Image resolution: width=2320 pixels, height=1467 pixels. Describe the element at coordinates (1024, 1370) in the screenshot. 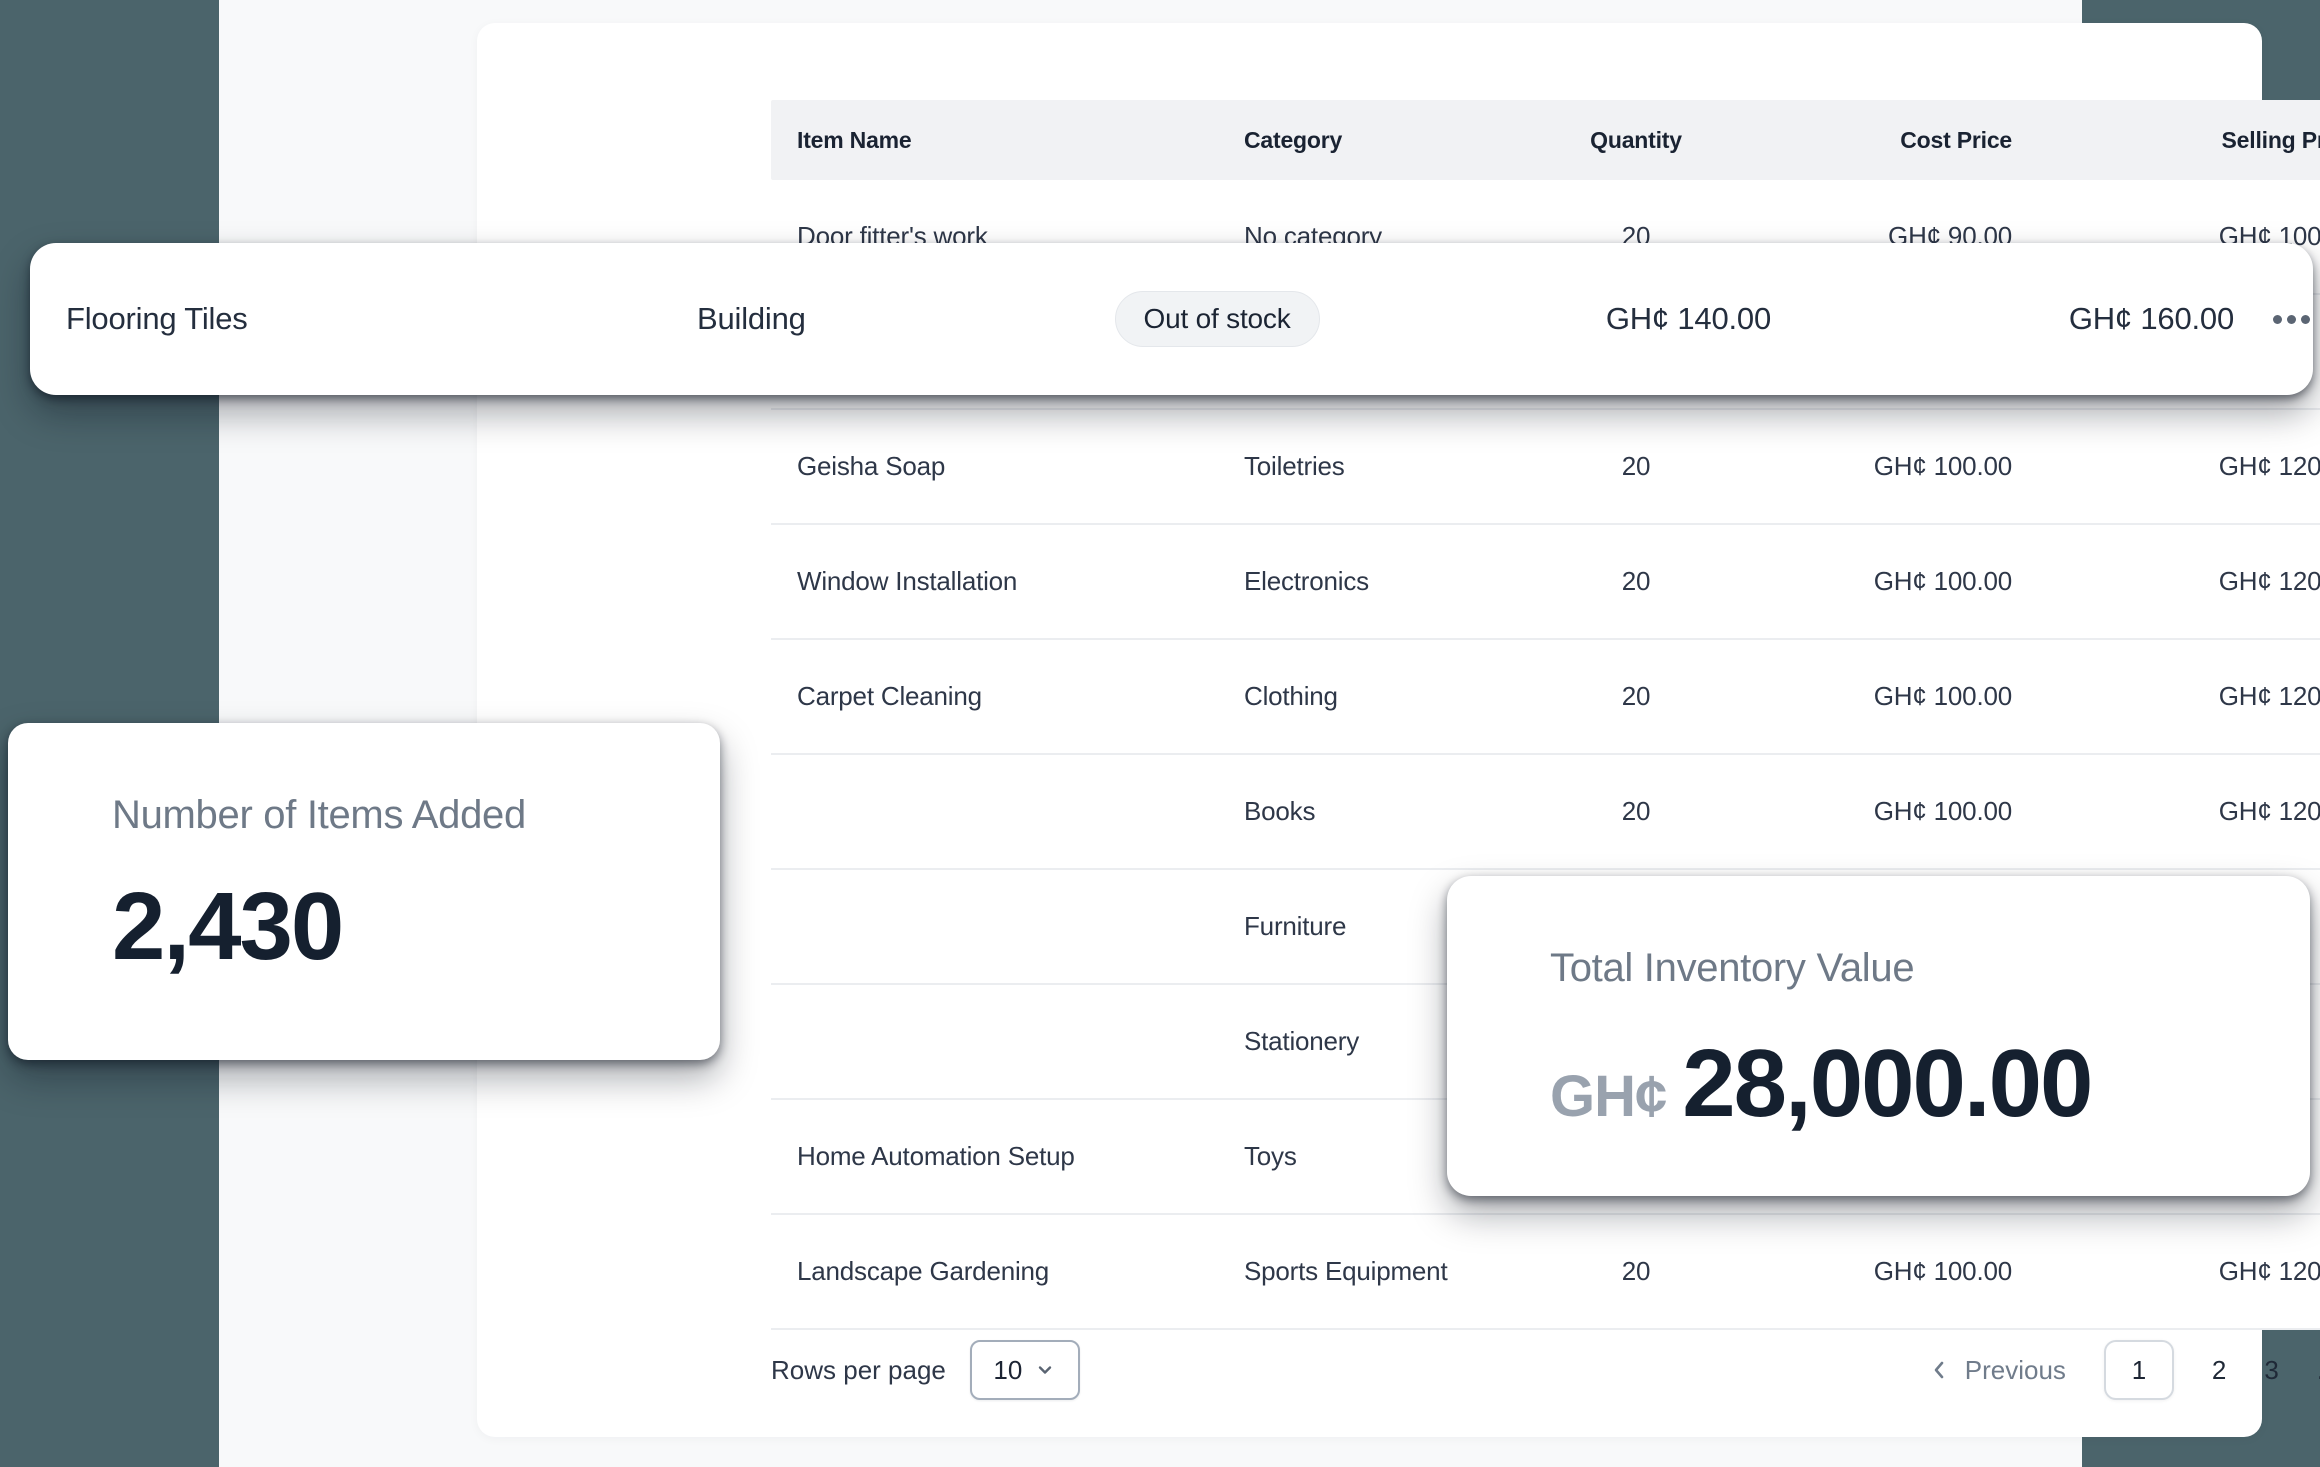

I see `rows-per-page-select: 10` at that location.